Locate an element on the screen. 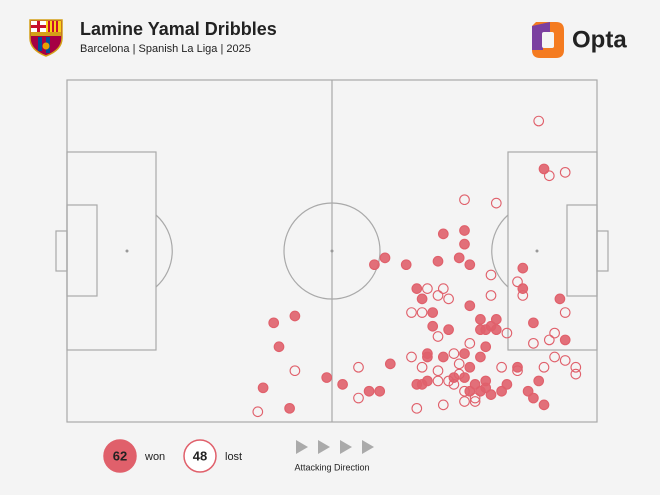 This screenshot has width=660, height=495. centre-spot is located at coordinates (332, 251).